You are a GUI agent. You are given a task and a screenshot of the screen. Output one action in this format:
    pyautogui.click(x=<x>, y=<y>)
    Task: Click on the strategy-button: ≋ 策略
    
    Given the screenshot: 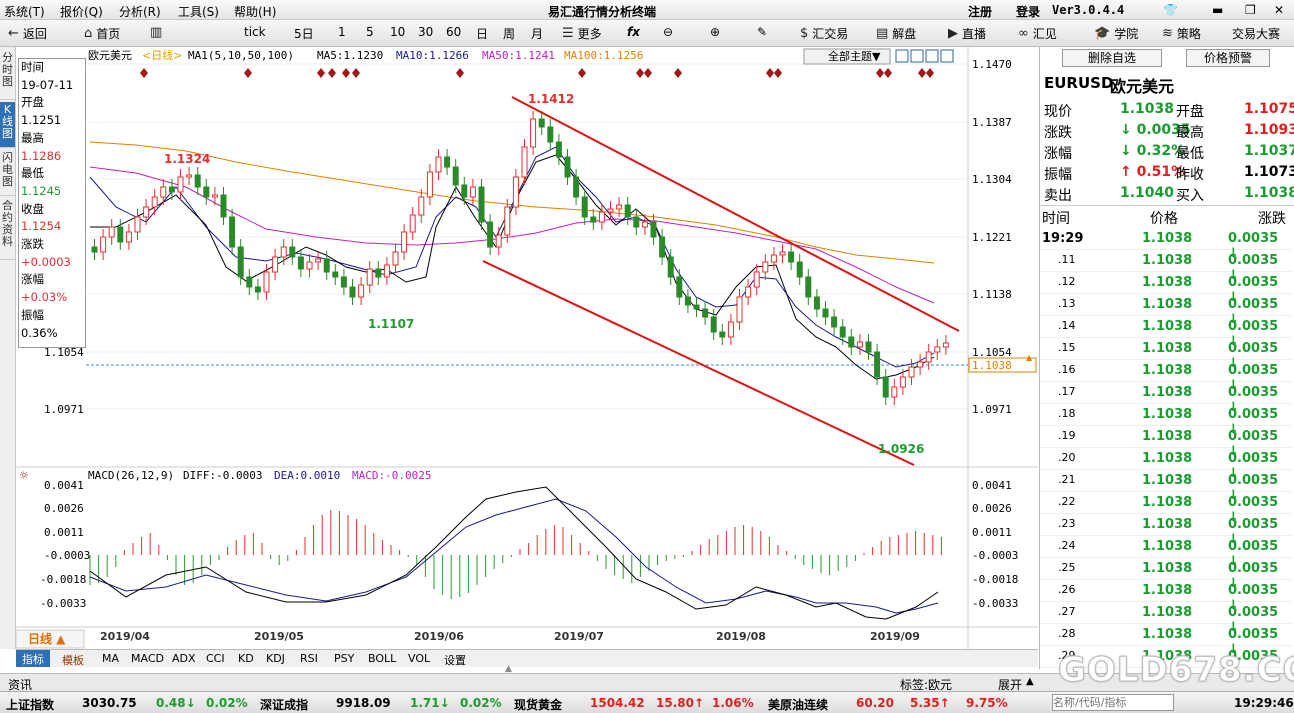 What is the action you would take?
    pyautogui.click(x=1181, y=33)
    